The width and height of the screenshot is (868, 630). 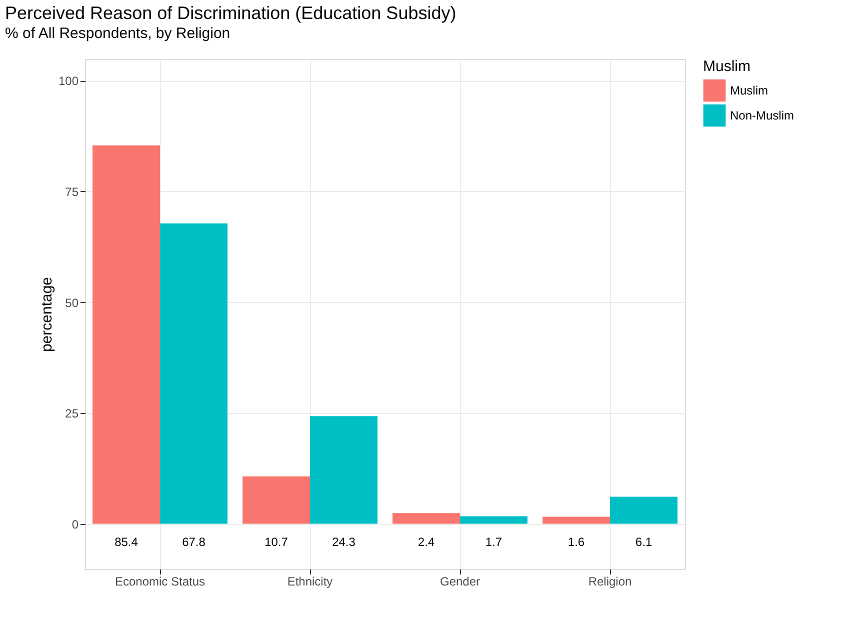 I want to click on data-label: 1.6, so click(x=576, y=541).